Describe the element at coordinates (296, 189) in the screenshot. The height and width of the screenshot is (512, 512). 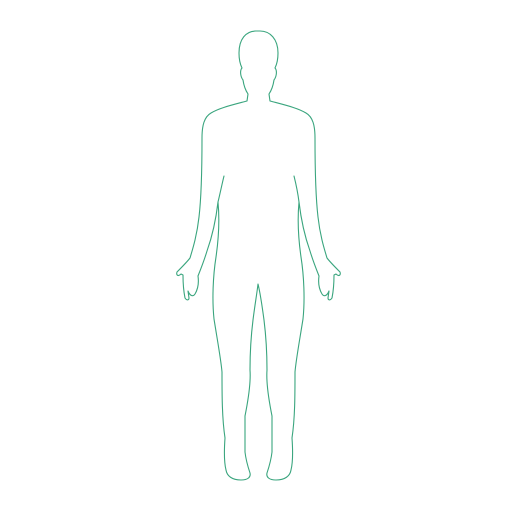
I see `right-inner-arm-line` at that location.